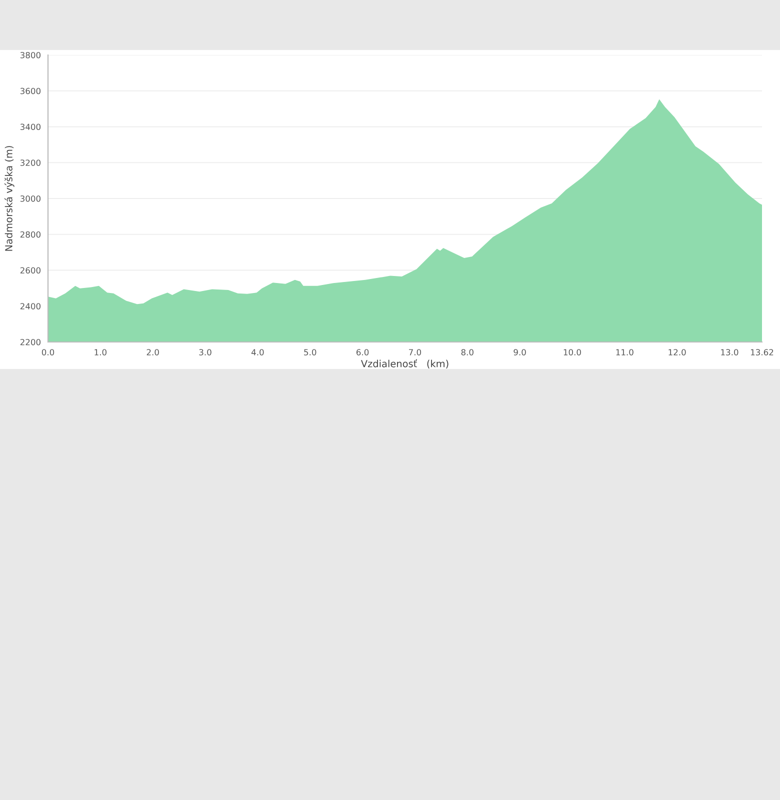 The height and width of the screenshot is (800, 780). Describe the element at coordinates (677, 352) in the screenshot. I see `x-tick-label: 12.0` at that location.